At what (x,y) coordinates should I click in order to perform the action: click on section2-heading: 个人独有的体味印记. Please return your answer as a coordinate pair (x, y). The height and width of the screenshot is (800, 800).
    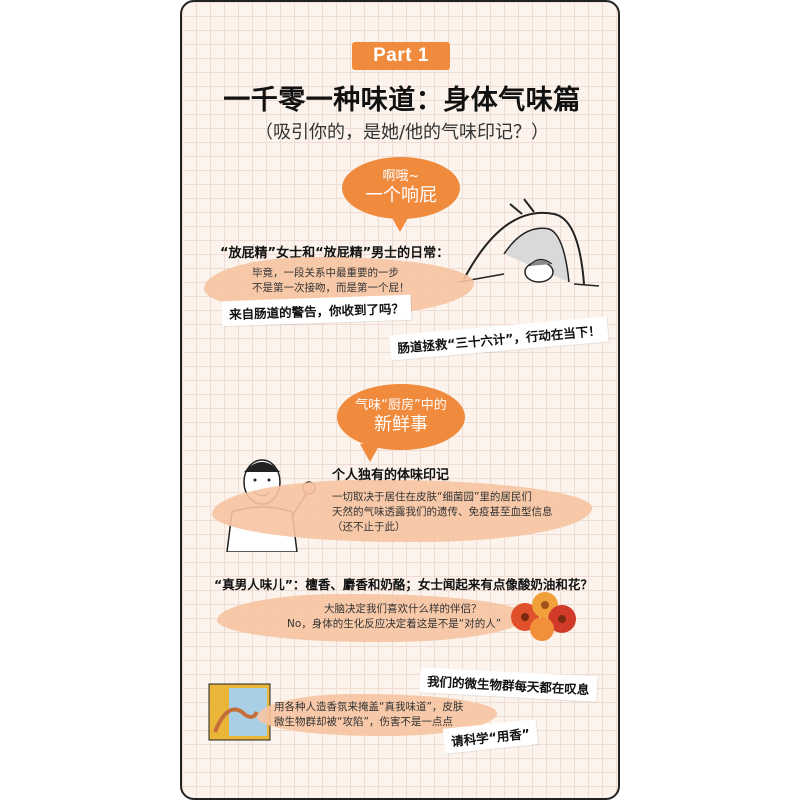
    Looking at the image, I should click on (391, 475).